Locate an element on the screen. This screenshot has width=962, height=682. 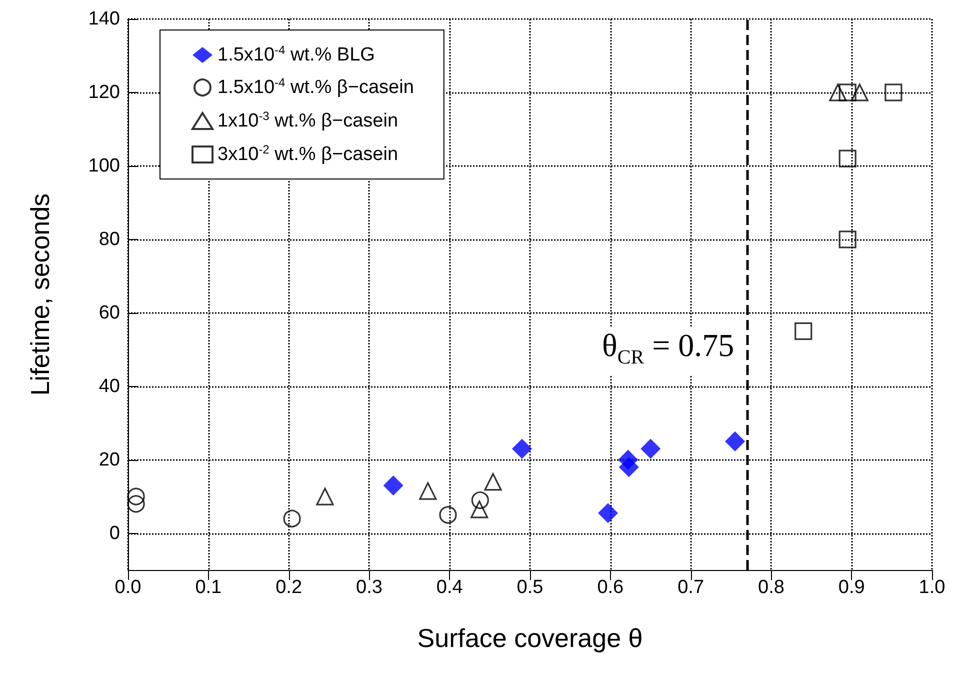
x-tick-label: 0.3 is located at coordinates (369, 587).